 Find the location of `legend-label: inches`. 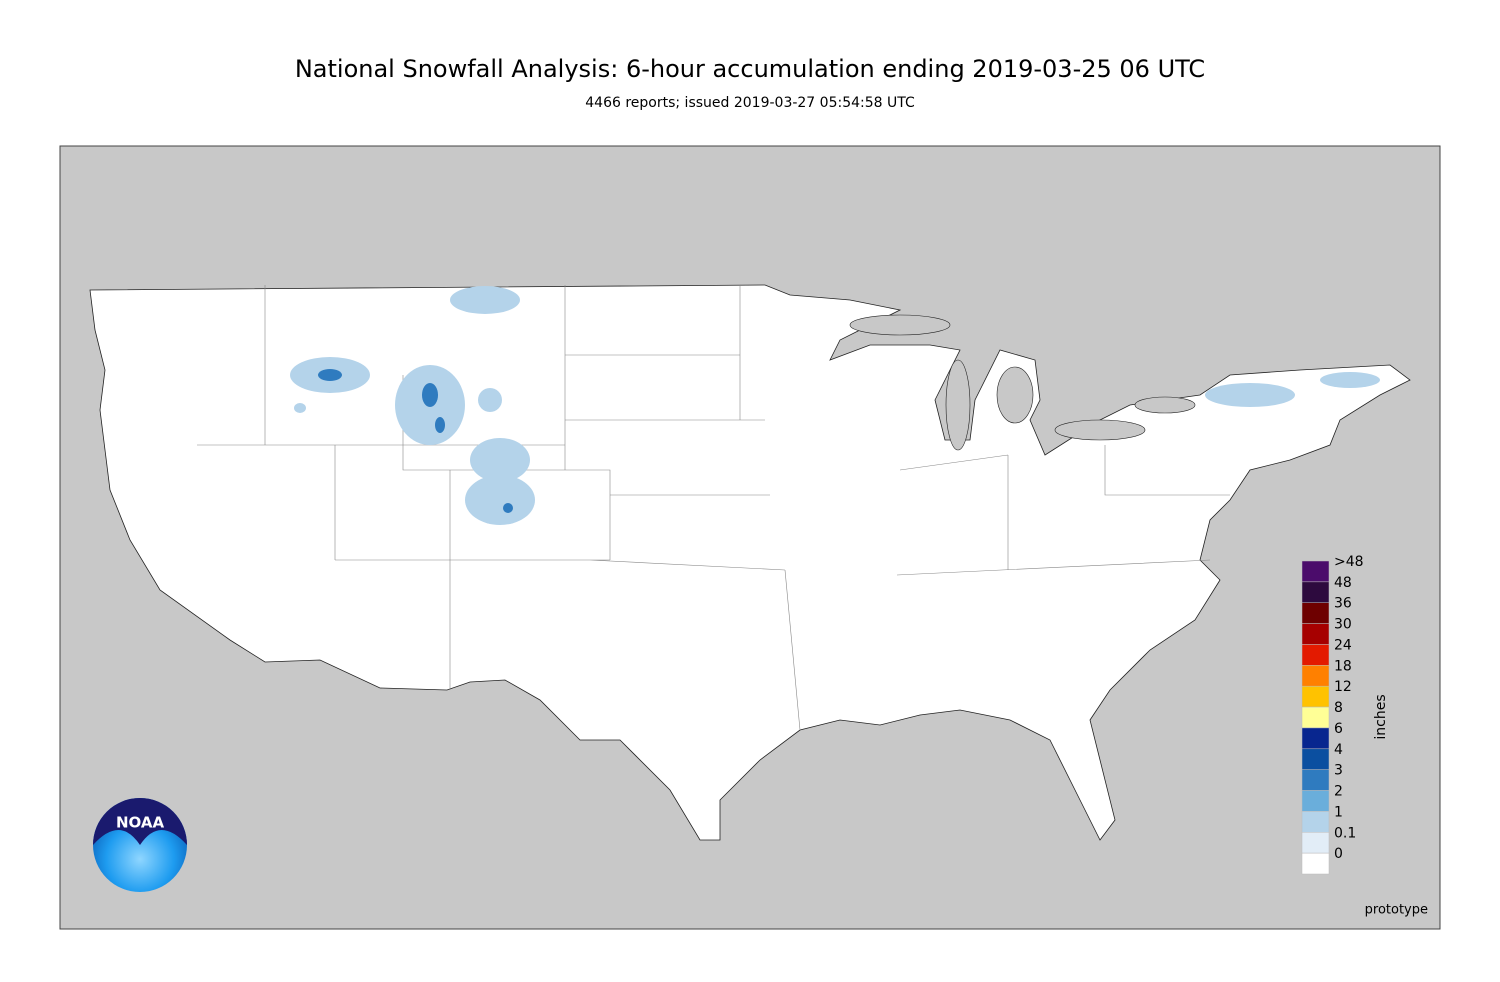

legend-label: inches is located at coordinates (1381, 716).